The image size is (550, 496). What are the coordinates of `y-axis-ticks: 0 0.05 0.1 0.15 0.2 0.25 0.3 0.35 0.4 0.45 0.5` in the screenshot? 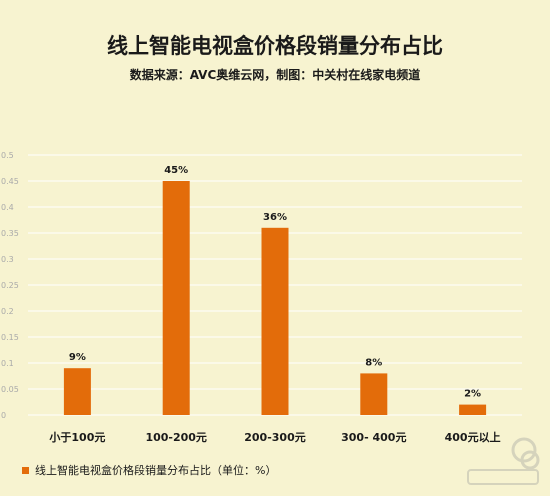 It's located at (10, 285).